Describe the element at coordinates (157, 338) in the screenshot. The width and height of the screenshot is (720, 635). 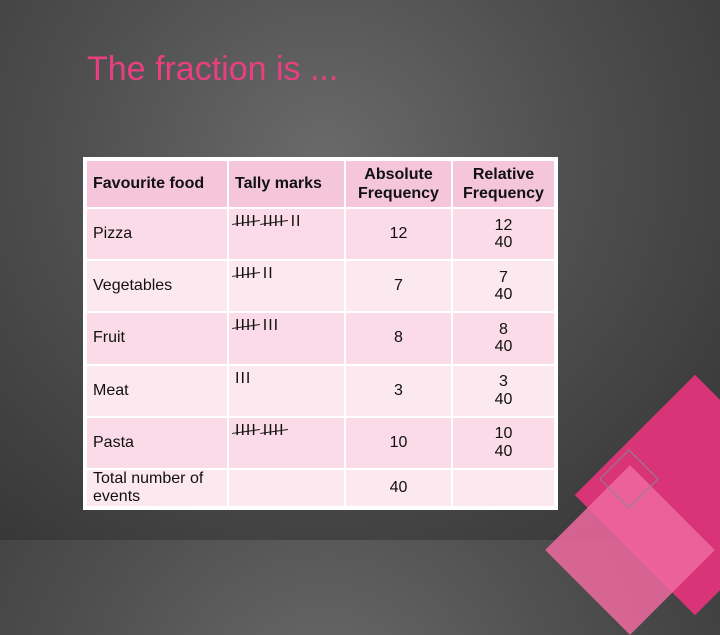
I see `food-cell: Fruit` at that location.